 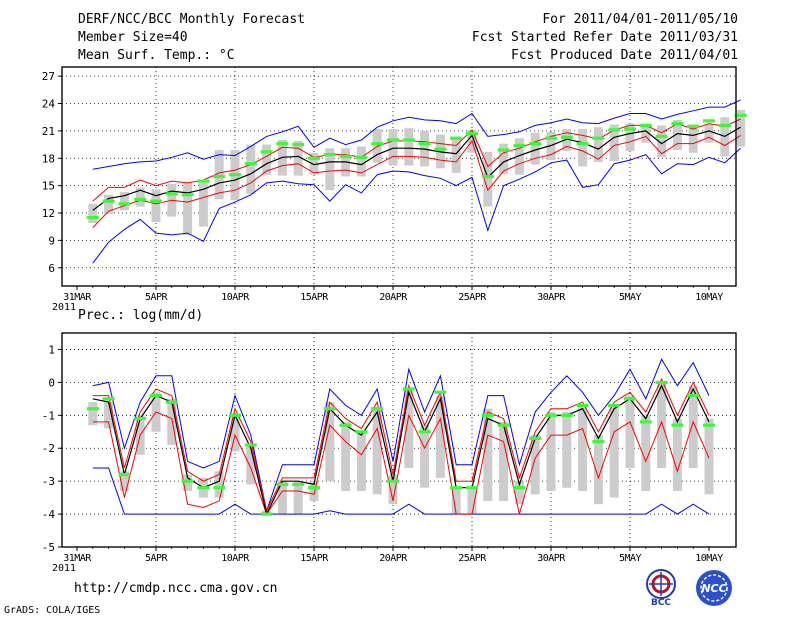 I want to click on temp-ytick-label: 9, so click(x=51, y=240).